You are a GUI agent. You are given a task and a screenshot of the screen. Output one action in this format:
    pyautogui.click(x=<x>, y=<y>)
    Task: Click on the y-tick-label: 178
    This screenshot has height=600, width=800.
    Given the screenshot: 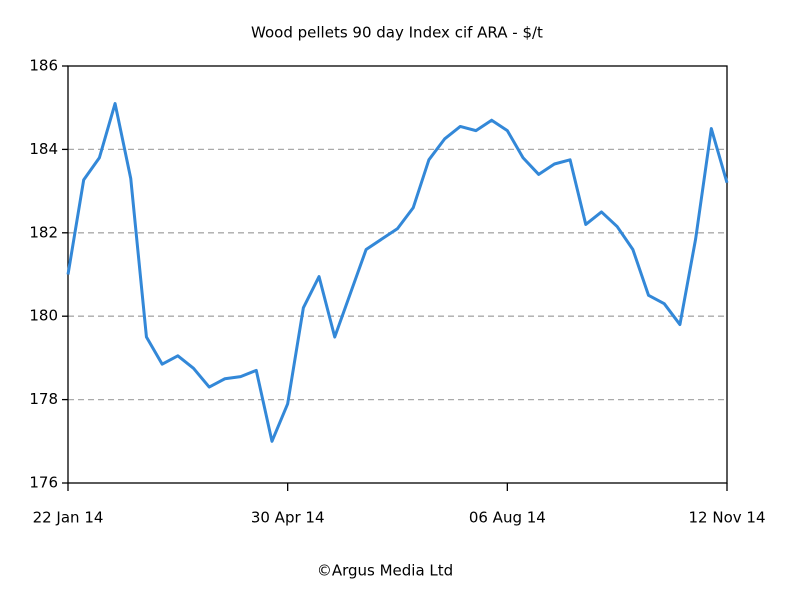 What is the action you would take?
    pyautogui.click(x=43, y=399)
    